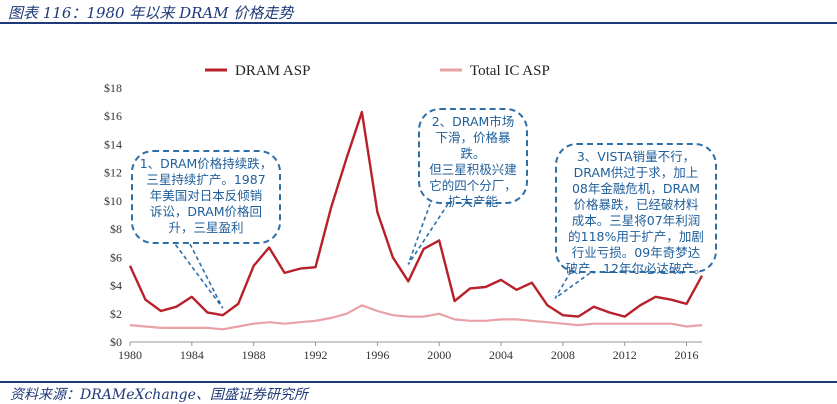 This screenshot has width=837, height=404. Describe the element at coordinates (563, 355) in the screenshot. I see `x-tick-label: 2008` at that location.